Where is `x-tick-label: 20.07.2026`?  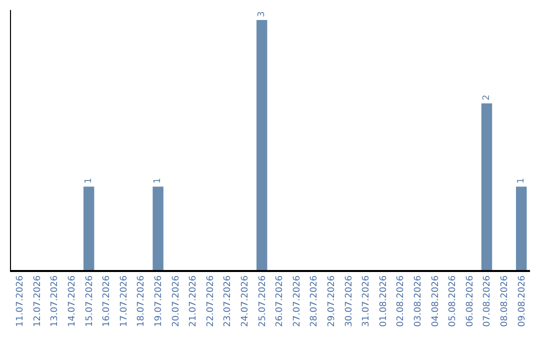
x-tick-label: 20.07.2026 is located at coordinates (176, 301).